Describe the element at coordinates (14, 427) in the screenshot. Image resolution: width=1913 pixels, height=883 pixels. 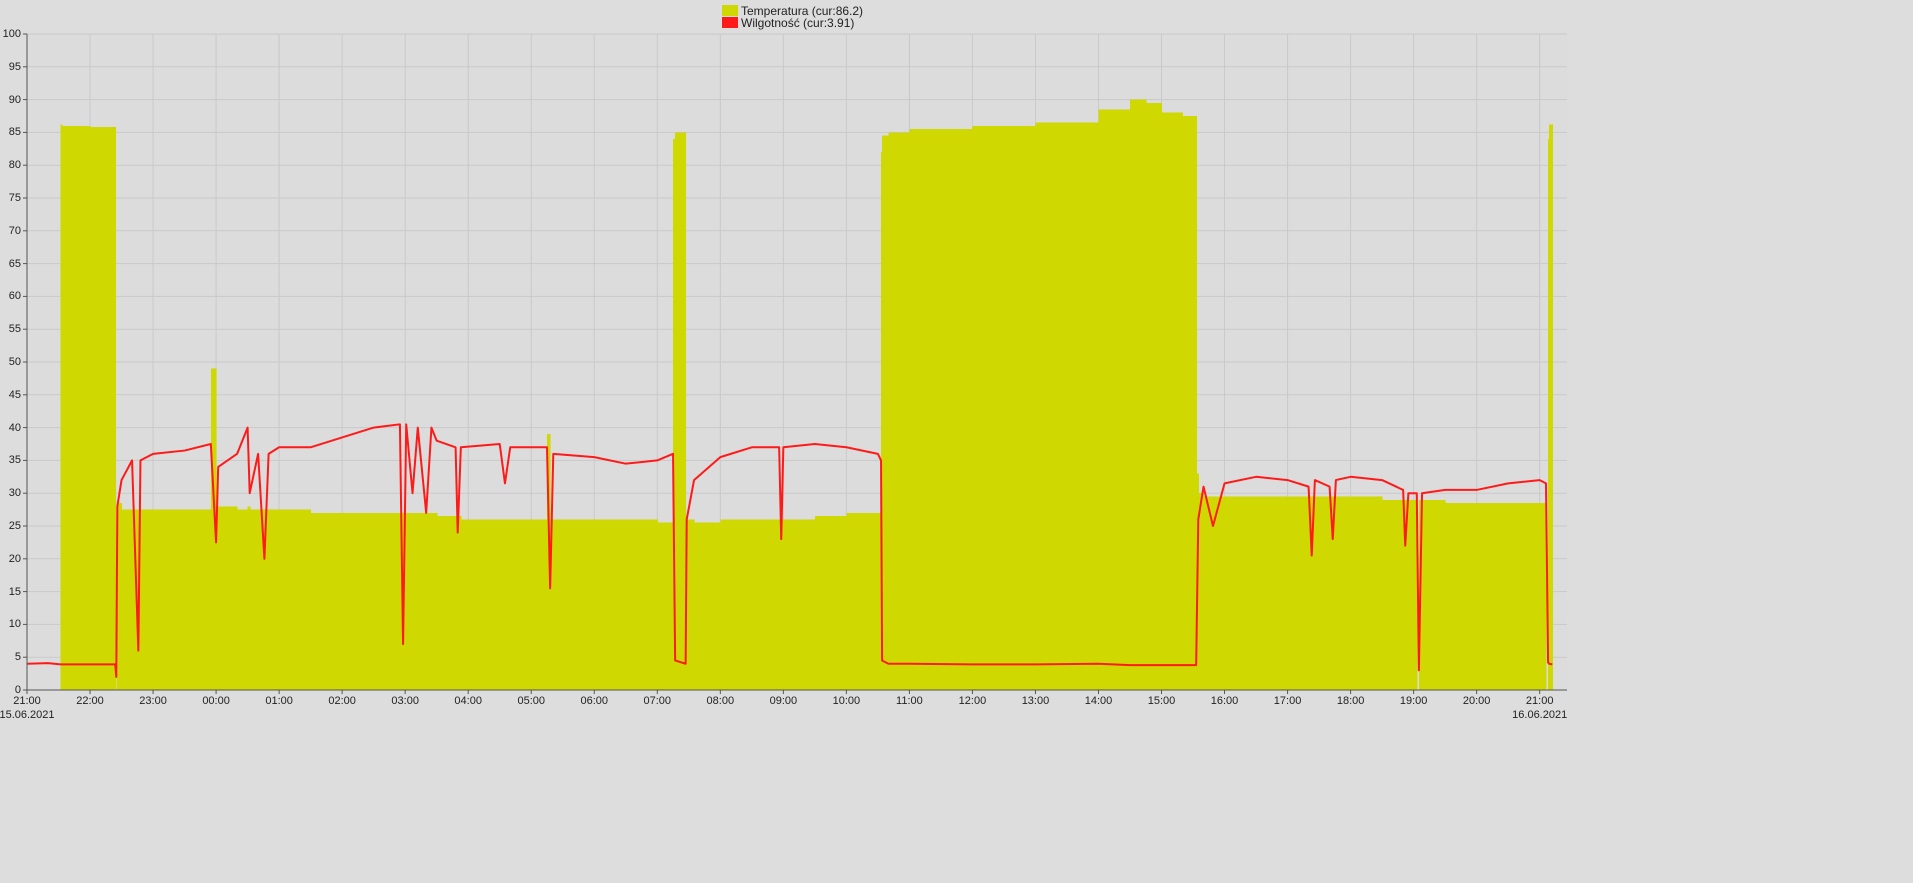
I see `y-tick-label: 40` at that location.